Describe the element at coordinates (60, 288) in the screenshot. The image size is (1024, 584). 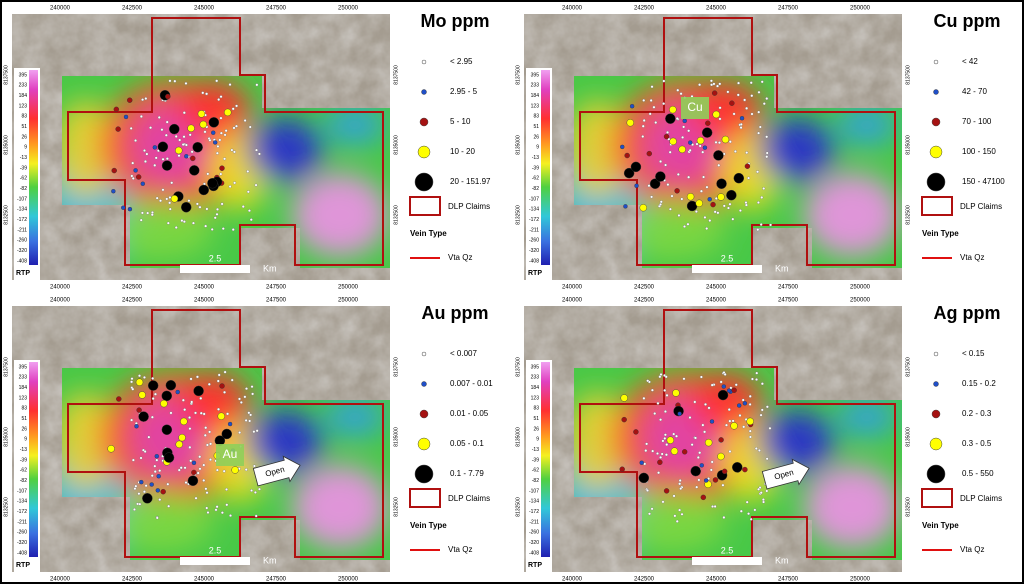
I see `x-coord: 240000` at that location.